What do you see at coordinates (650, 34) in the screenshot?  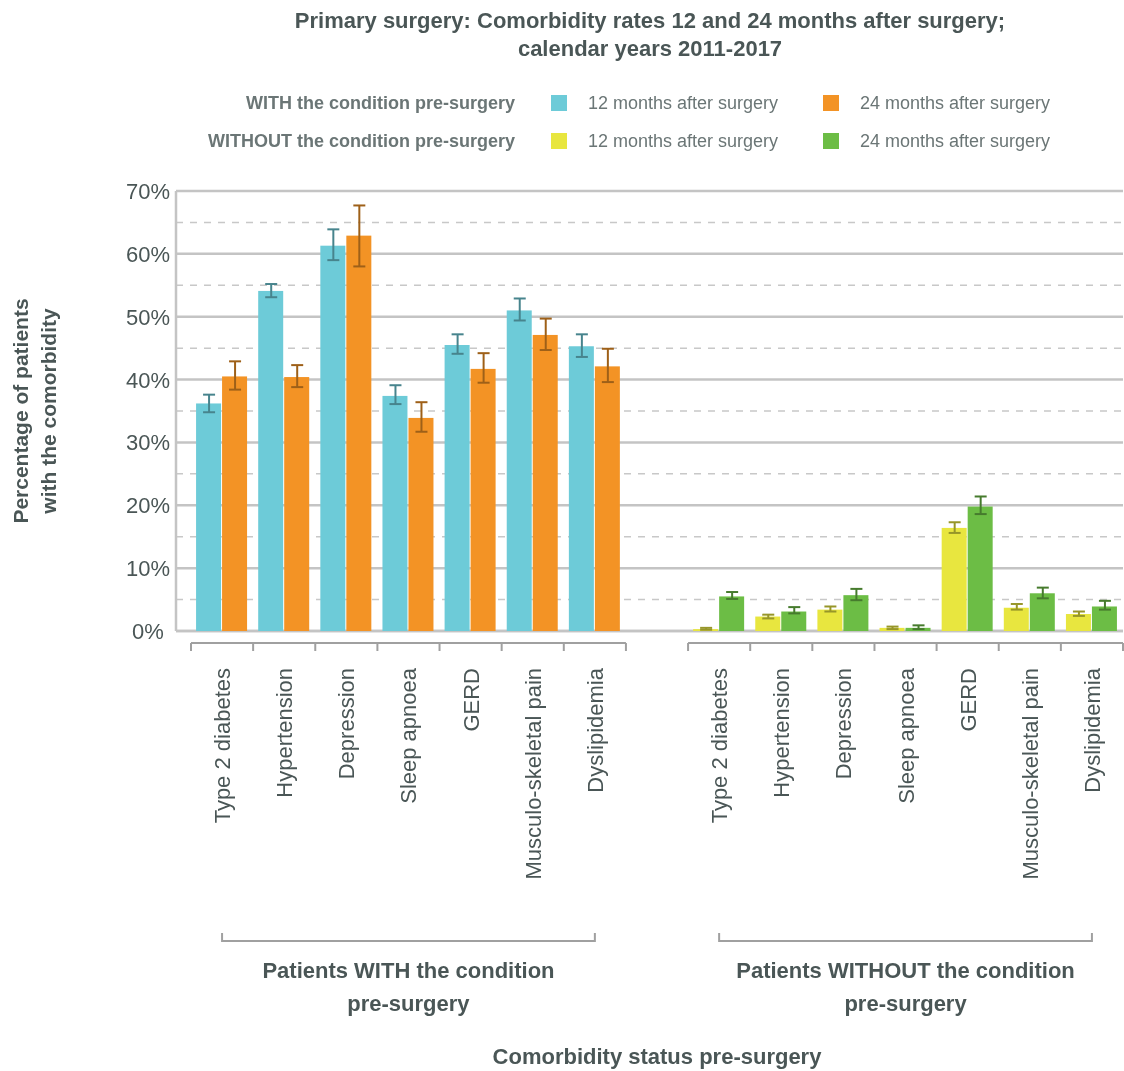 I see `chart-title: Primary surgery: Comorbidity rates 12 and 24 months after surgery; calendar years 2011-2017` at bounding box center [650, 34].